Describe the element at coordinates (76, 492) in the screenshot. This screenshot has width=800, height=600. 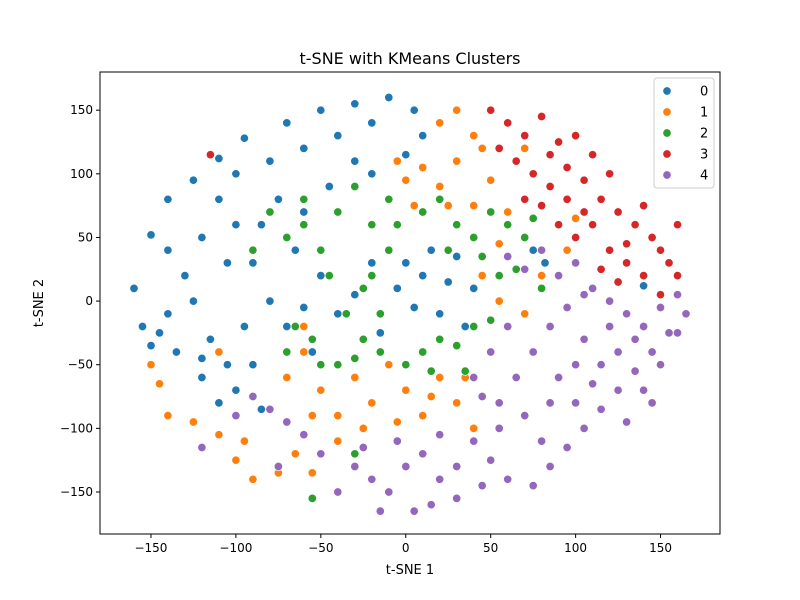
I see `y-tick-label: −150` at that location.